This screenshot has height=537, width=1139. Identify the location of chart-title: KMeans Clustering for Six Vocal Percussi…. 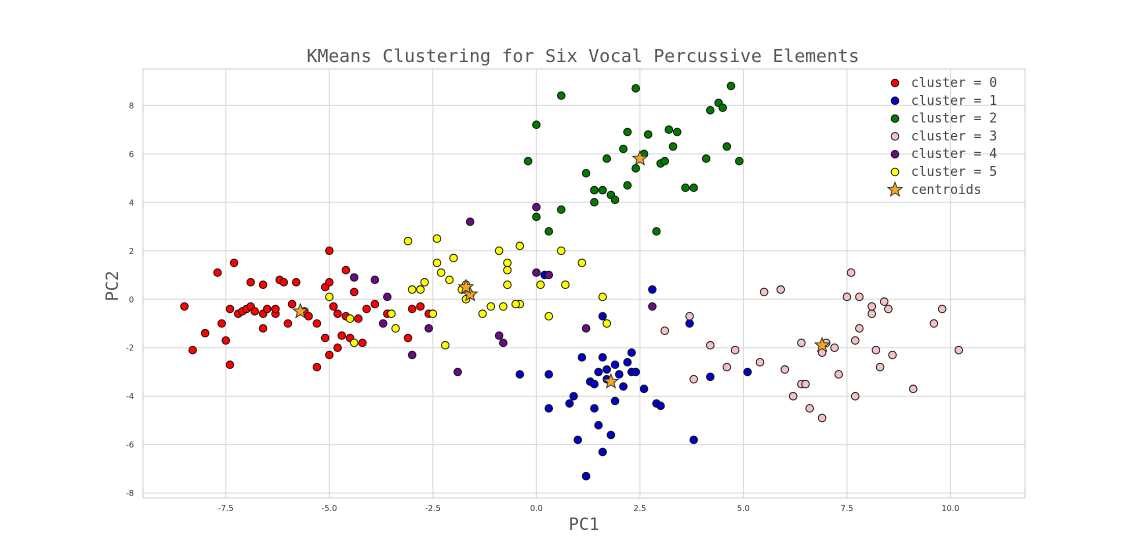
(583, 56).